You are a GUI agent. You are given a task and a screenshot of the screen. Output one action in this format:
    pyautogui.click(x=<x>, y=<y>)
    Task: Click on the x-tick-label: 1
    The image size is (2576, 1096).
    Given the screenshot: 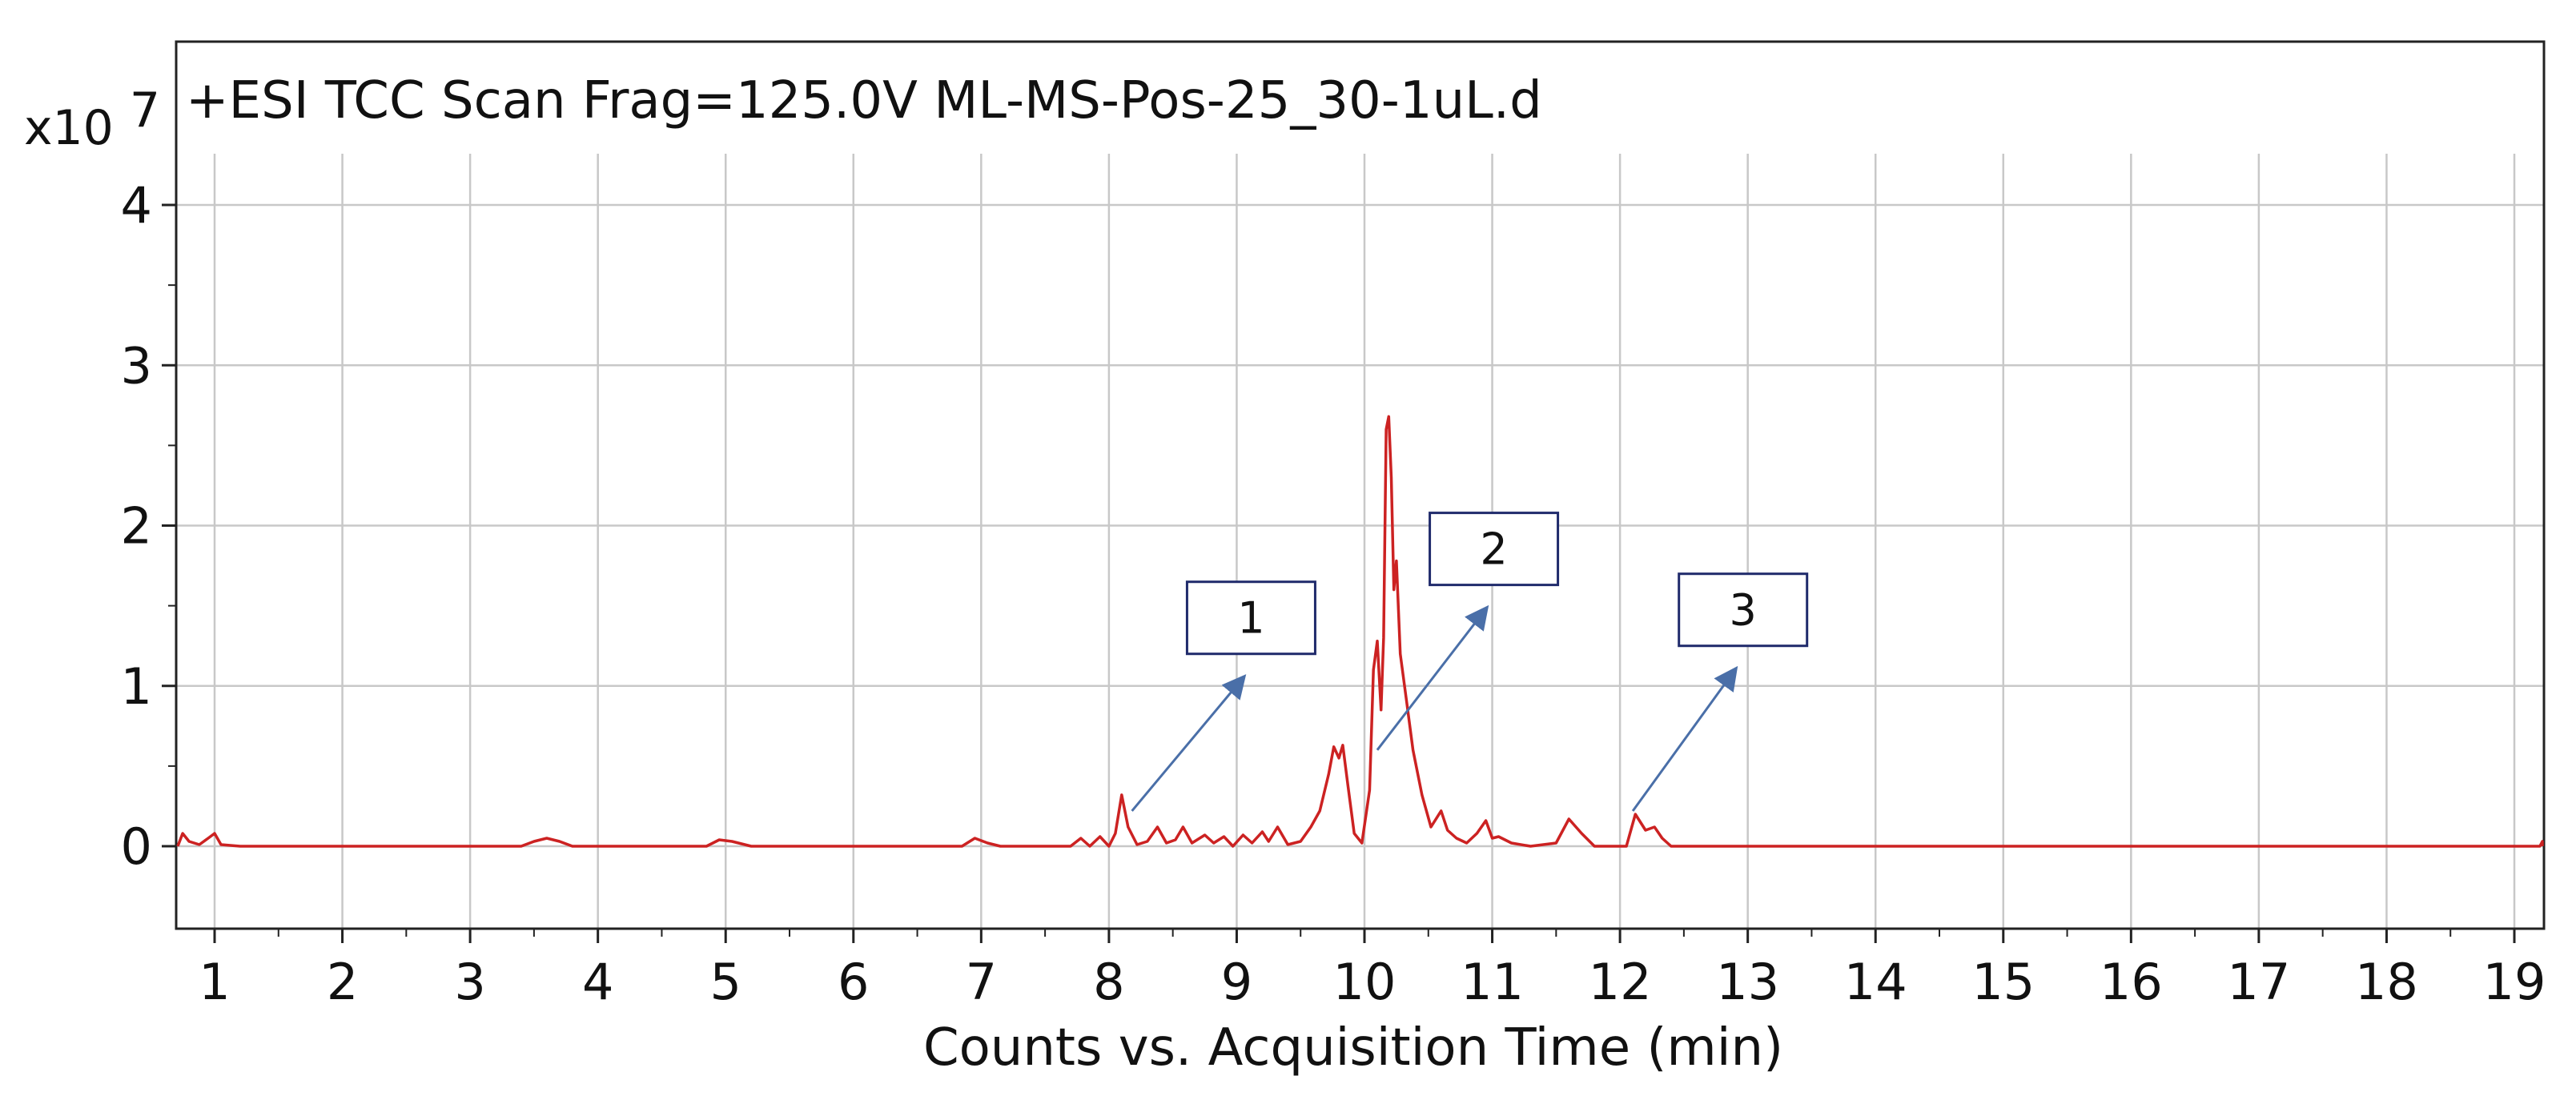 What is the action you would take?
    pyautogui.click(x=214, y=982)
    